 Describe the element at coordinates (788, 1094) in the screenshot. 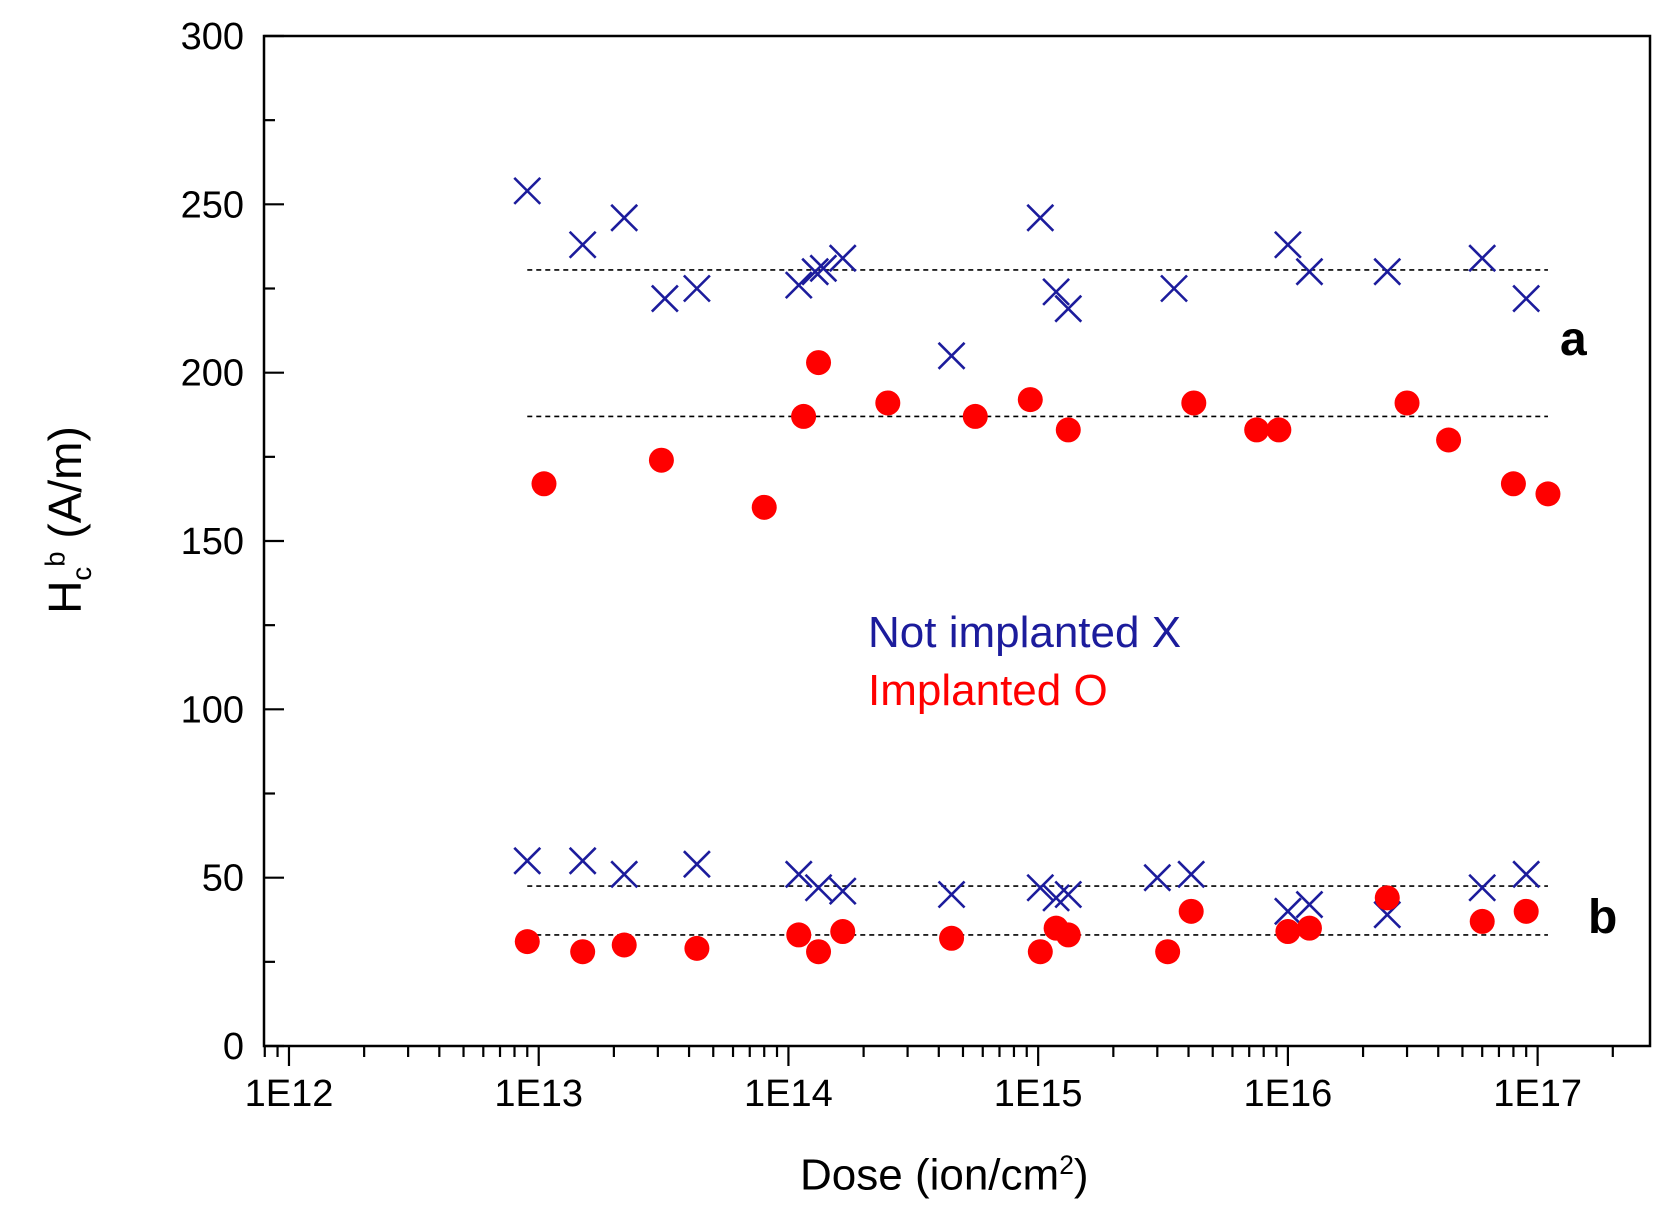

I see `x-tick-label: 1E14` at that location.